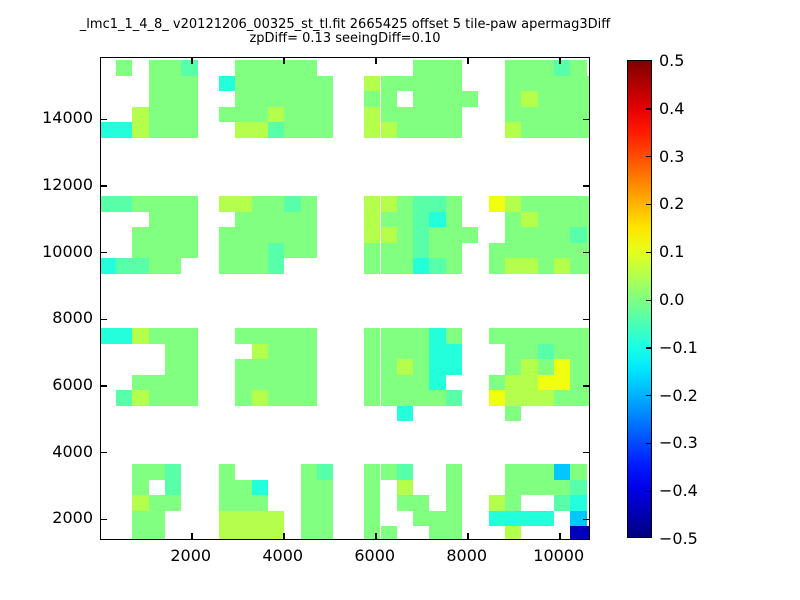 This screenshot has height=600, width=800. I want to click on y-tick-label: 12000, so click(67, 184).